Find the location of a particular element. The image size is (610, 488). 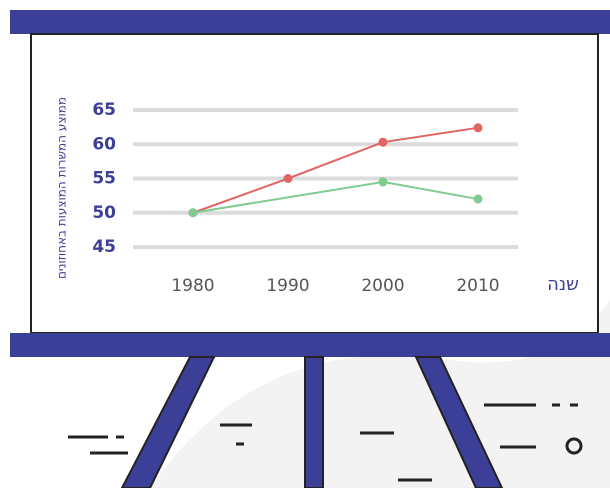

x-axis-label: שנה is located at coordinates (563, 284).